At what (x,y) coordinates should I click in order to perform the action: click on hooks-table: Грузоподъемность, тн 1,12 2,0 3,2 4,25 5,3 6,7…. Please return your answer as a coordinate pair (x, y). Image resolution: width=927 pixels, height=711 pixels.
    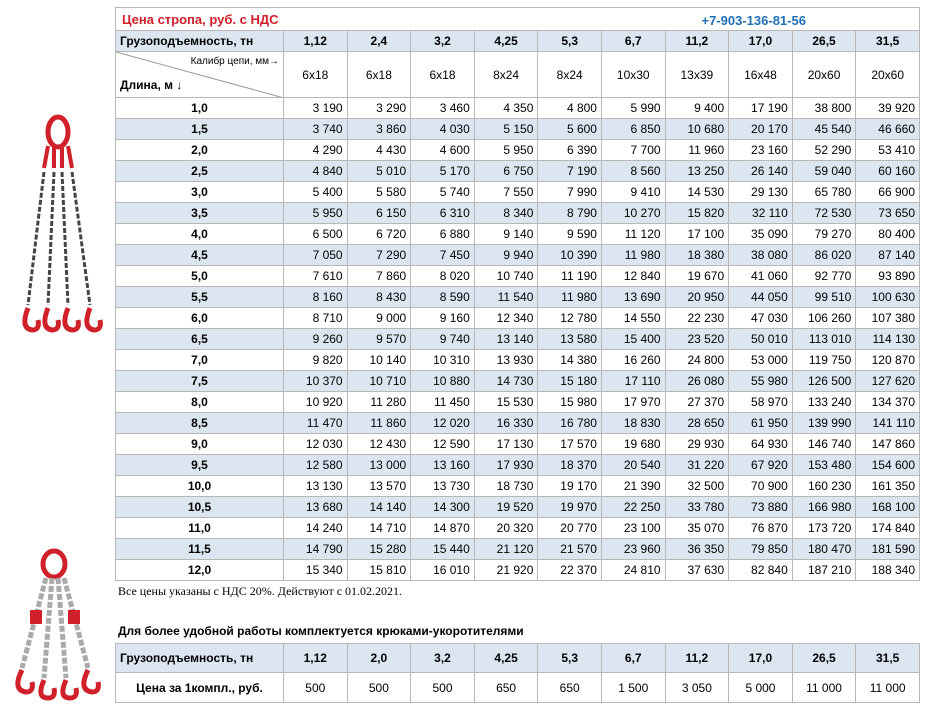
    Looking at the image, I should click on (517, 673).